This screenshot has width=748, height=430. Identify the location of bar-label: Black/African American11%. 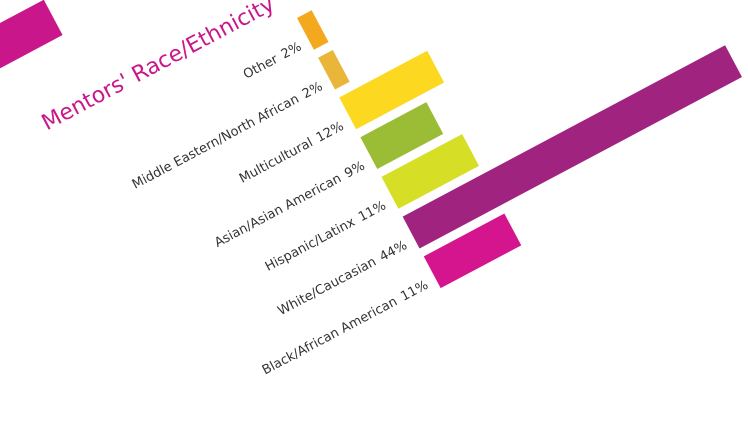
(345, 328).